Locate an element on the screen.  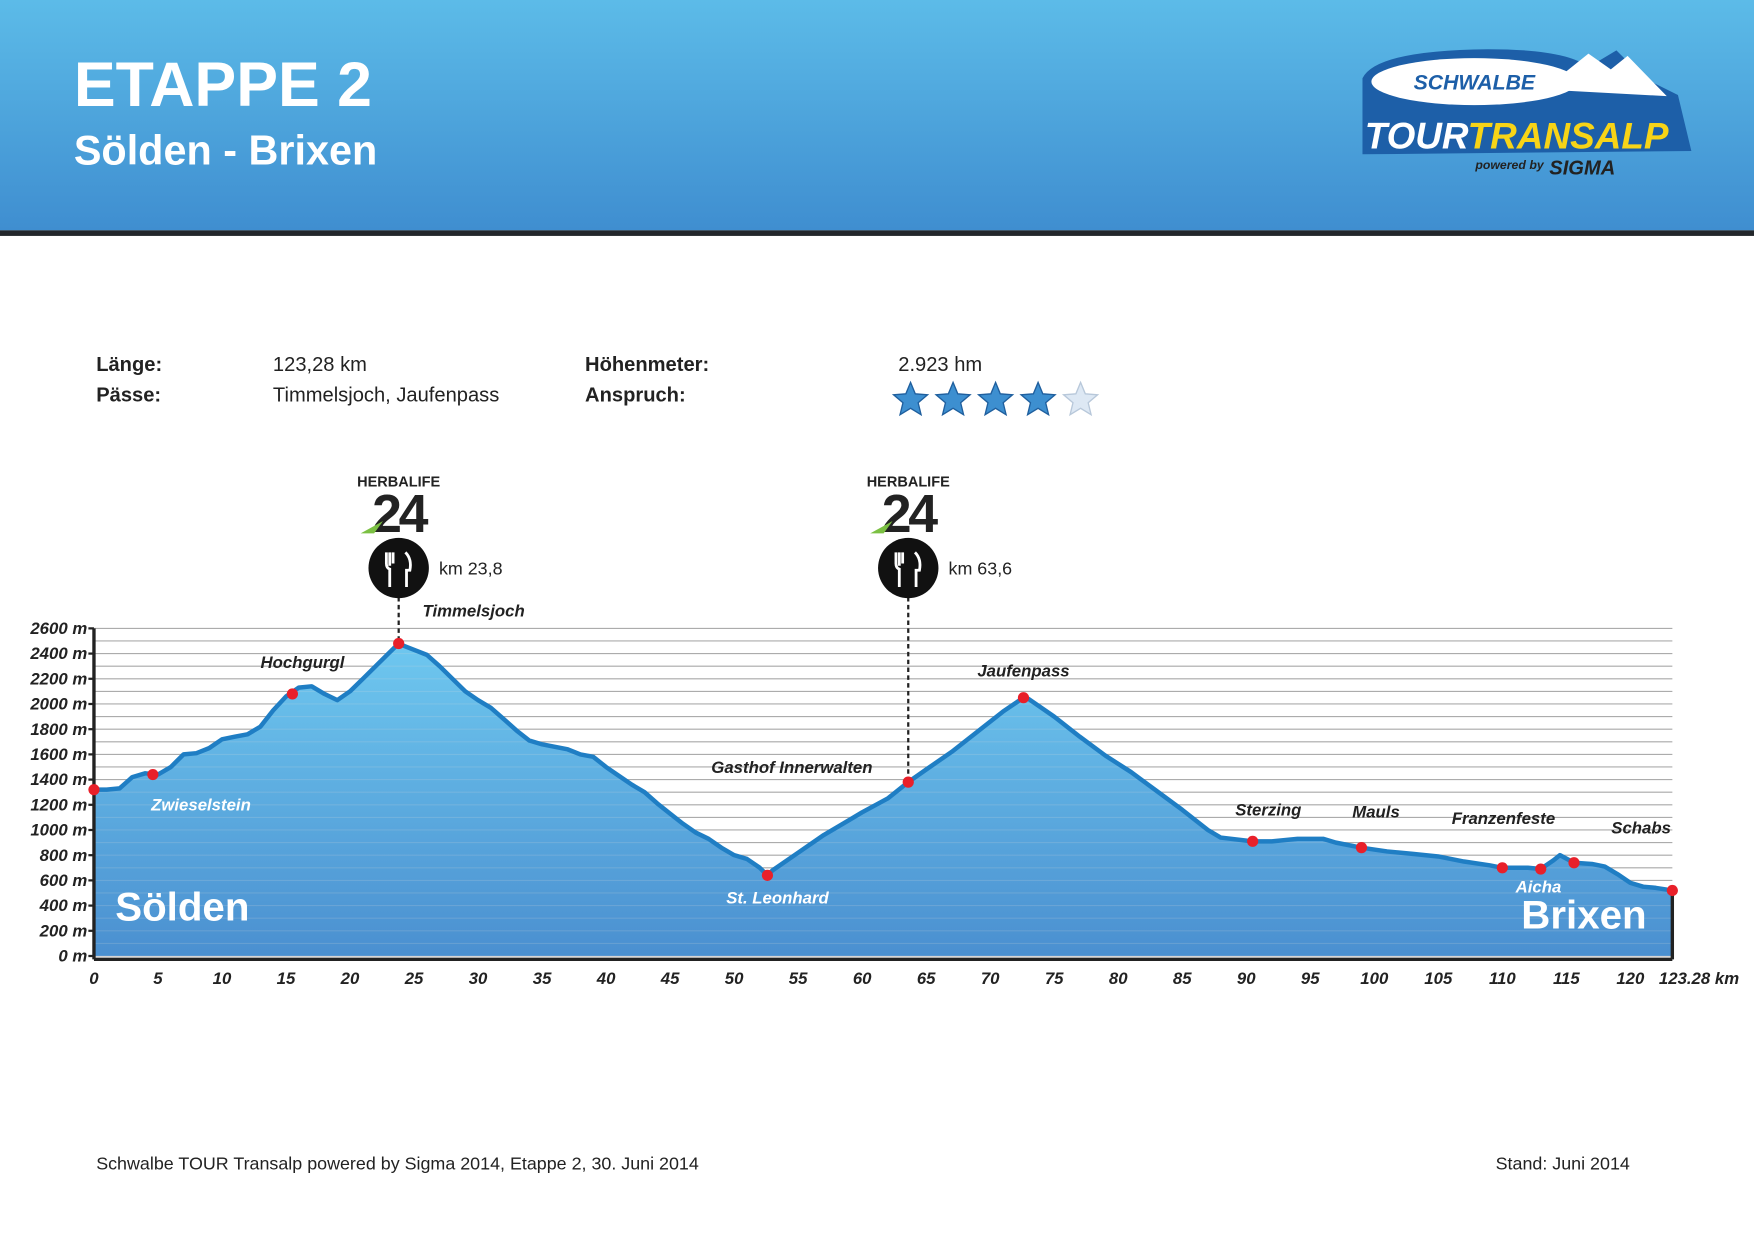
feed-icon is located at coordinates (398, 568).